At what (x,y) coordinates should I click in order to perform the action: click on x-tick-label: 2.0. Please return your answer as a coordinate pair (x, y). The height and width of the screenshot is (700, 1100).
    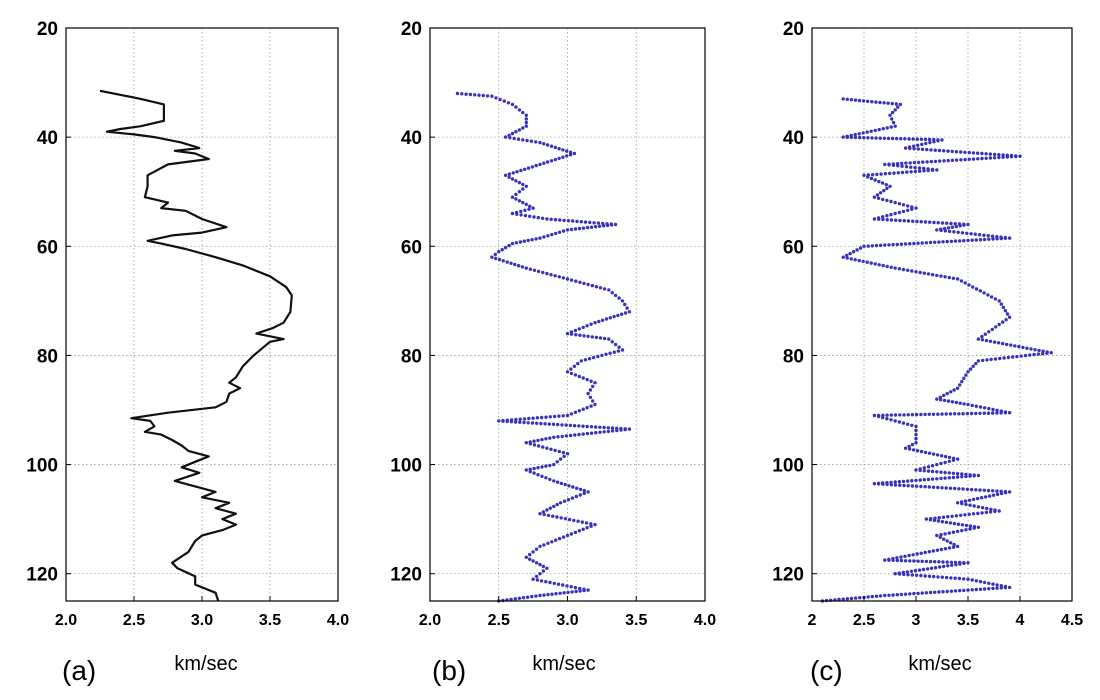
    Looking at the image, I should click on (66, 620).